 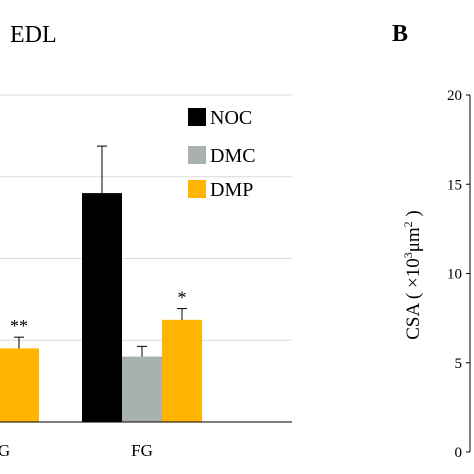 I want to click on significance-marker: *, so click(x=182, y=298).